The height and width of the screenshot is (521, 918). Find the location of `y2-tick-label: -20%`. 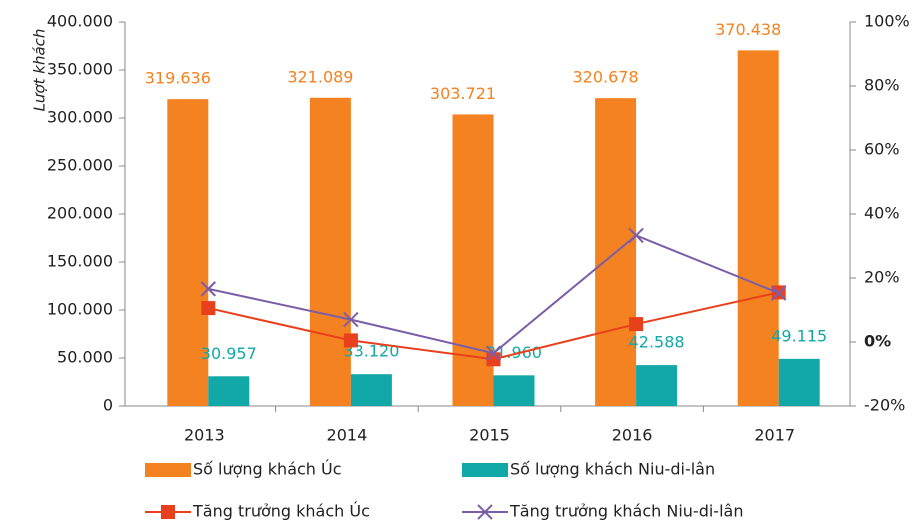

y2-tick-label: -20% is located at coordinates (884, 405).